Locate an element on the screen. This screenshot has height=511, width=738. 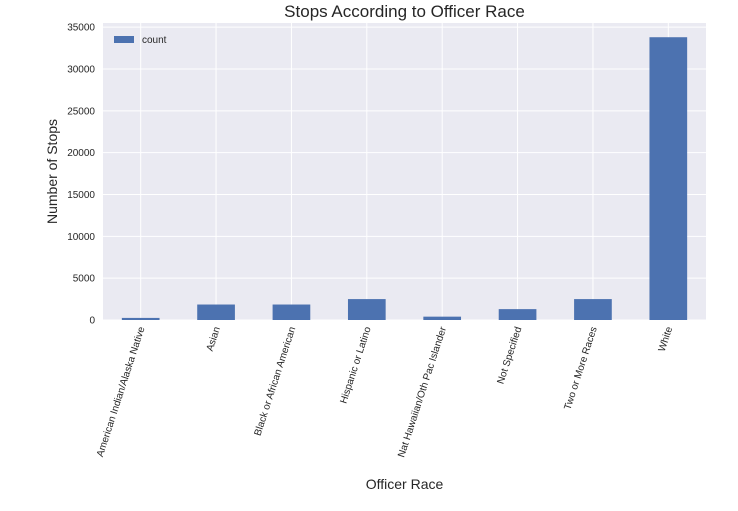
x-tick-label: Black or African American is located at coordinates (276, 382).